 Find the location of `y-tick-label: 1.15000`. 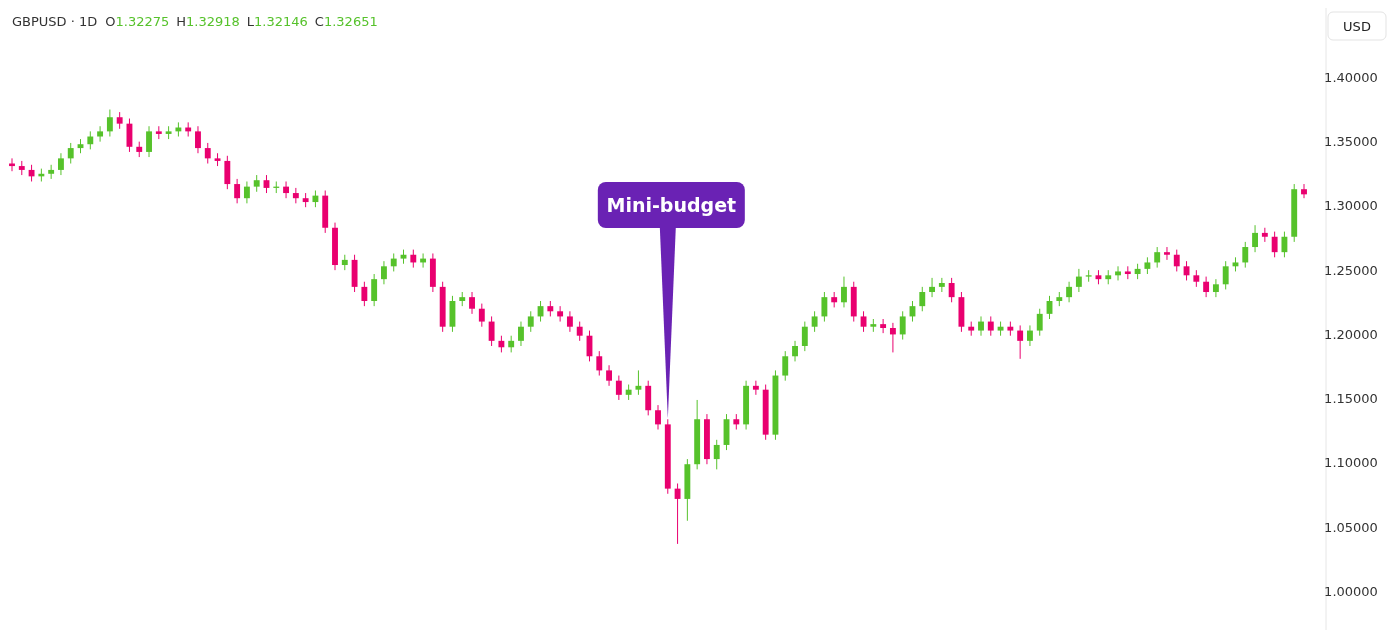

y-tick-label: 1.15000 is located at coordinates (1351, 399).